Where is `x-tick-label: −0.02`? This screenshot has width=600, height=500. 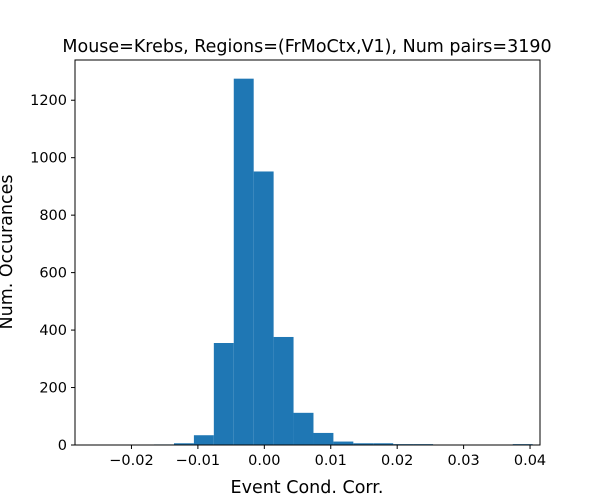 x-tick-label: −0.02 is located at coordinates (131, 461).